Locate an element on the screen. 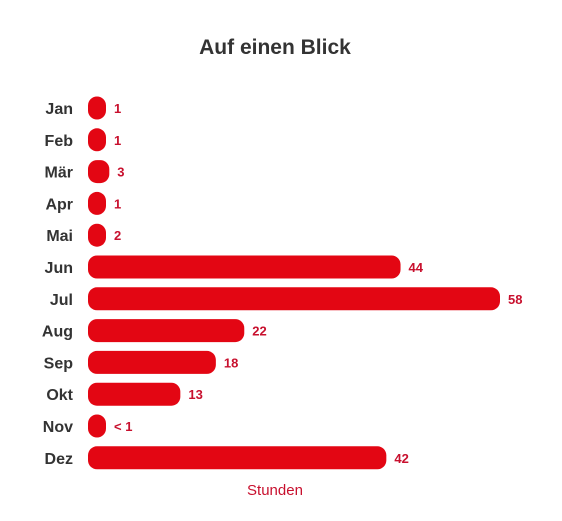  data-label: 18 is located at coordinates (231, 362).